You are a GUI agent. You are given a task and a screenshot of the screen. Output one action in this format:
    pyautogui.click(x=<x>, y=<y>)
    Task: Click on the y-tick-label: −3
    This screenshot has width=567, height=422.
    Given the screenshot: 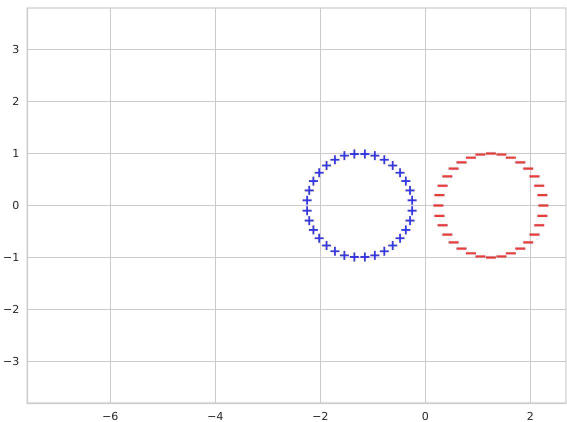 What is the action you would take?
    pyautogui.click(x=11, y=361)
    